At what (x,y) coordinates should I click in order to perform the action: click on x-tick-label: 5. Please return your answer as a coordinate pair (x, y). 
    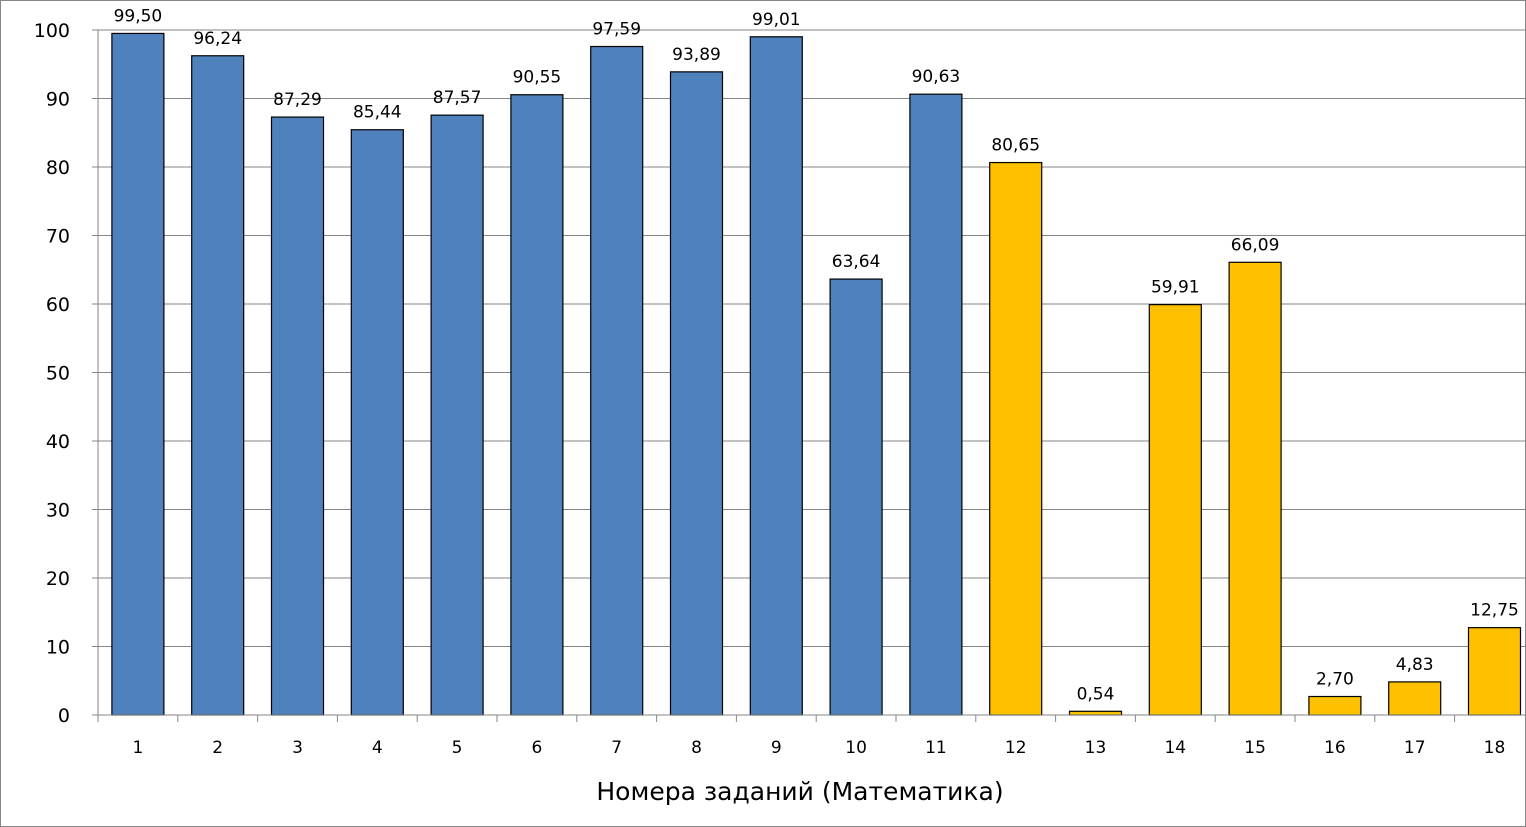
    Looking at the image, I should click on (457, 748).